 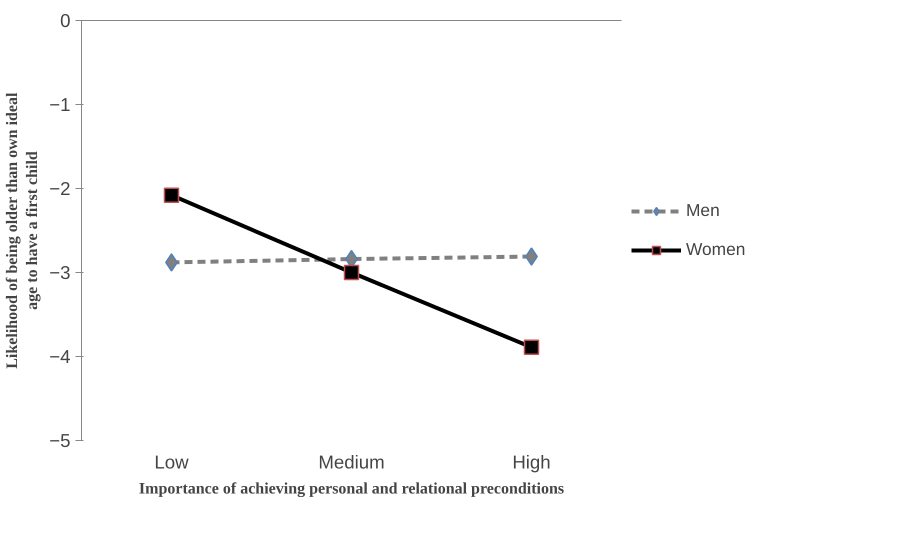 What do you see at coordinates (23, 230) in the screenshot?
I see `y-axis-title: Likelihood of being older than own ideal age to have a first child` at bounding box center [23, 230].